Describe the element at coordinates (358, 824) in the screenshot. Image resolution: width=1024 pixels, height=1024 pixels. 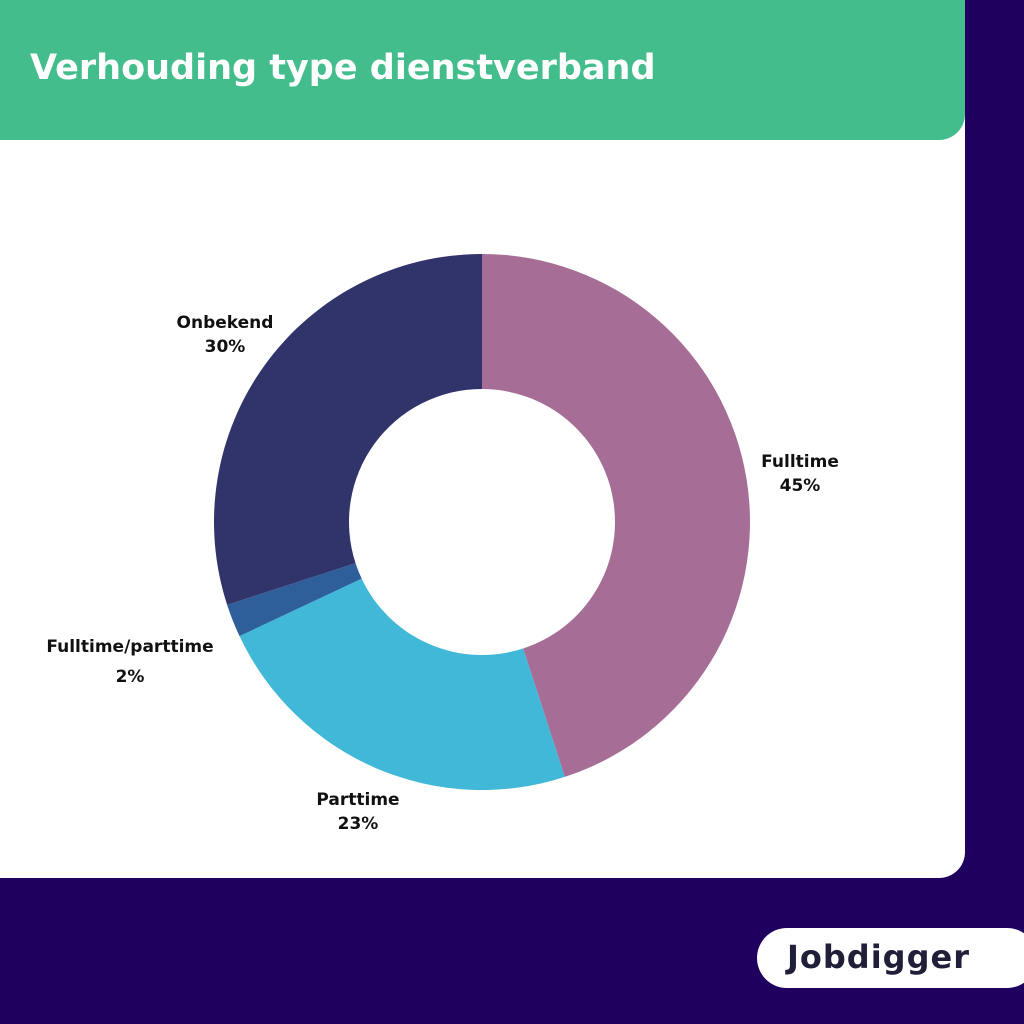
I see `value-label: 23%` at that location.